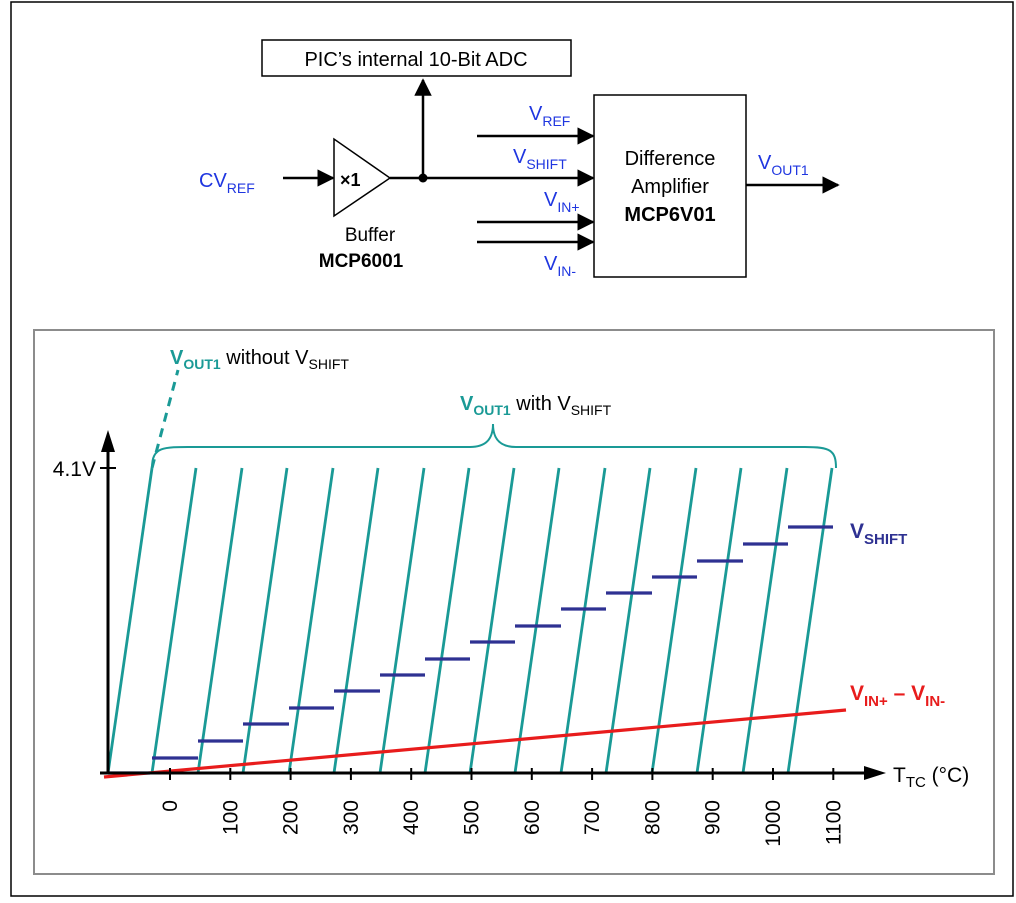  I want to click on x-tick-label: 400, so click(411, 817).